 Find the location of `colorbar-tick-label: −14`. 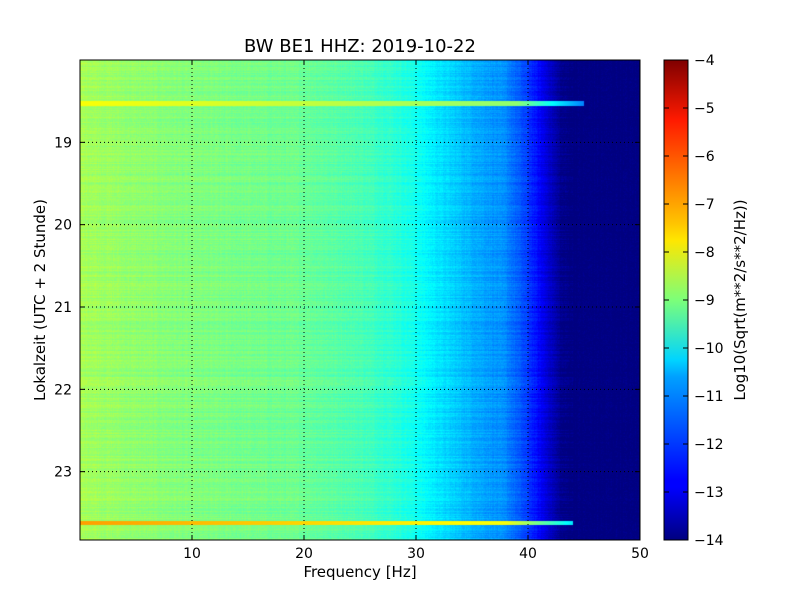

colorbar-tick-label: −14 is located at coordinates (709, 541).